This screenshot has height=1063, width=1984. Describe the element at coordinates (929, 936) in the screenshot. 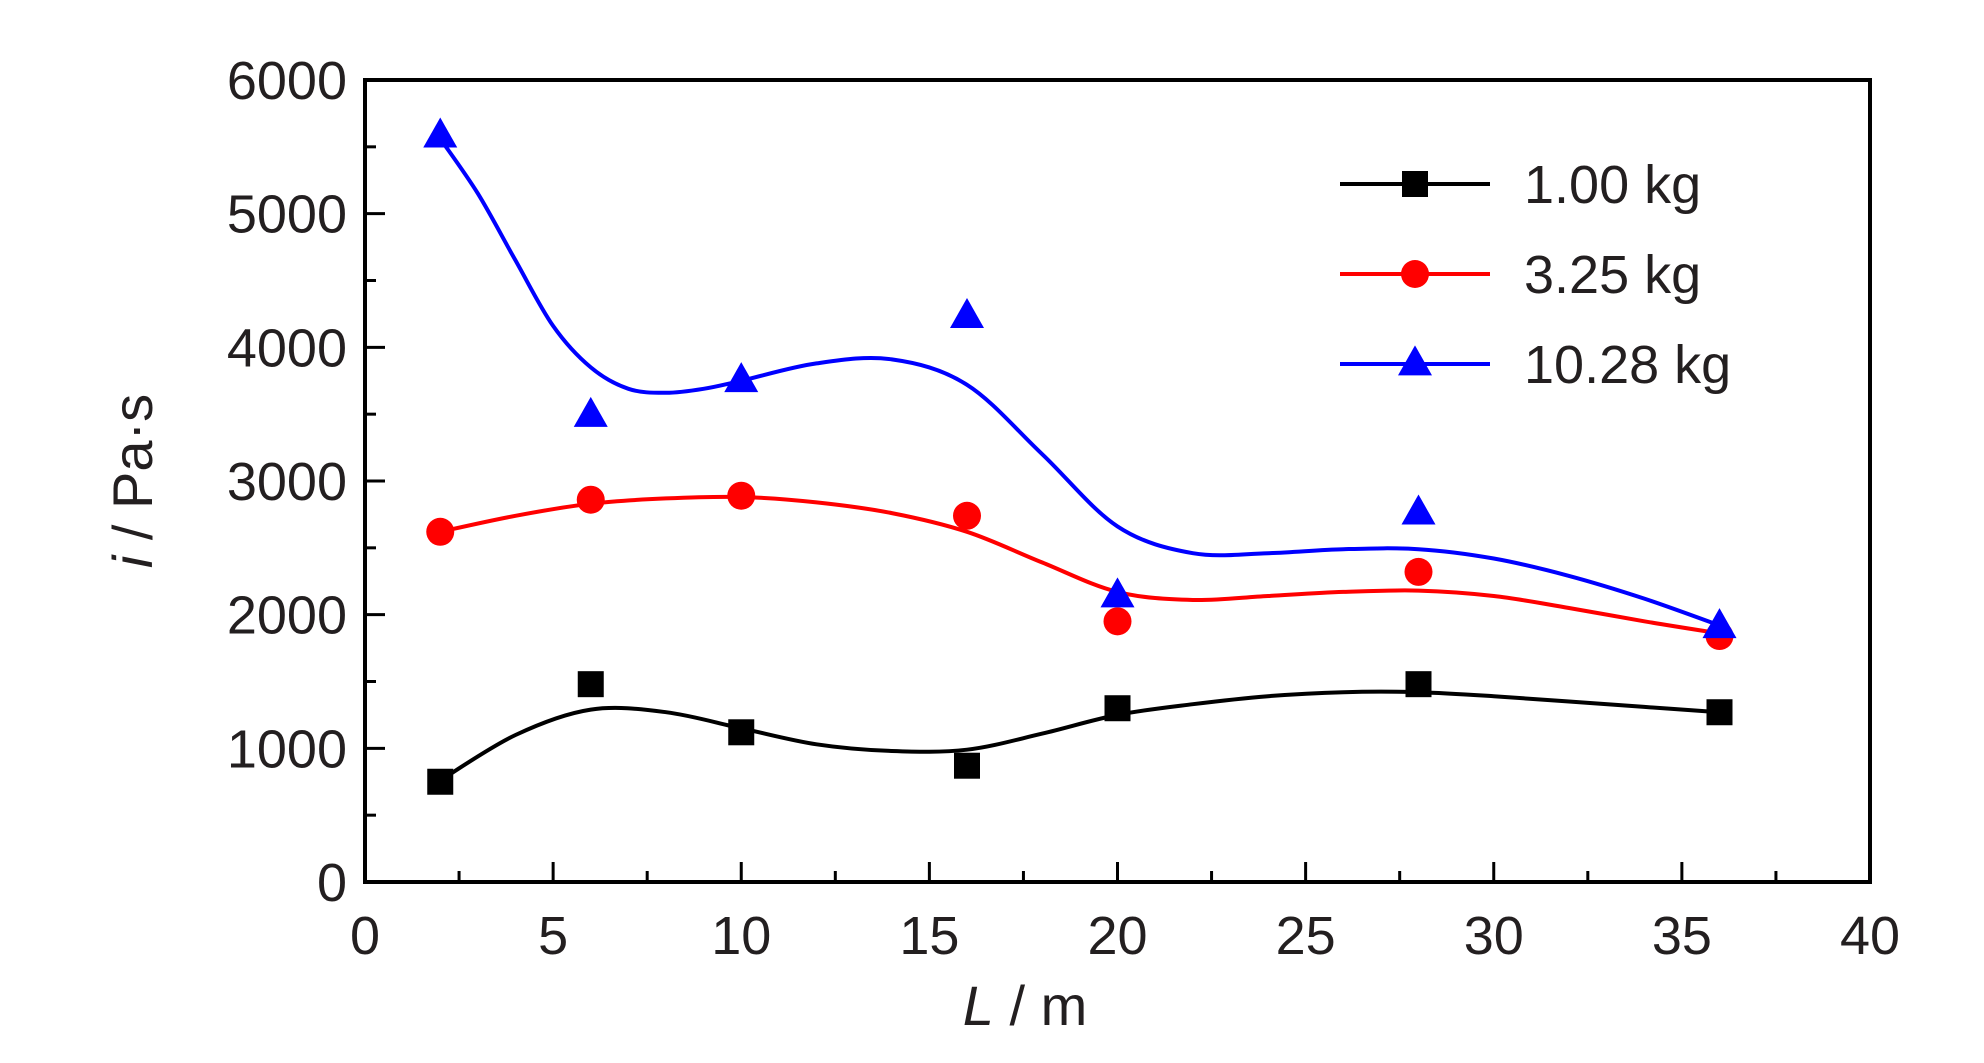

I see `x-tick-label: 15` at that location.